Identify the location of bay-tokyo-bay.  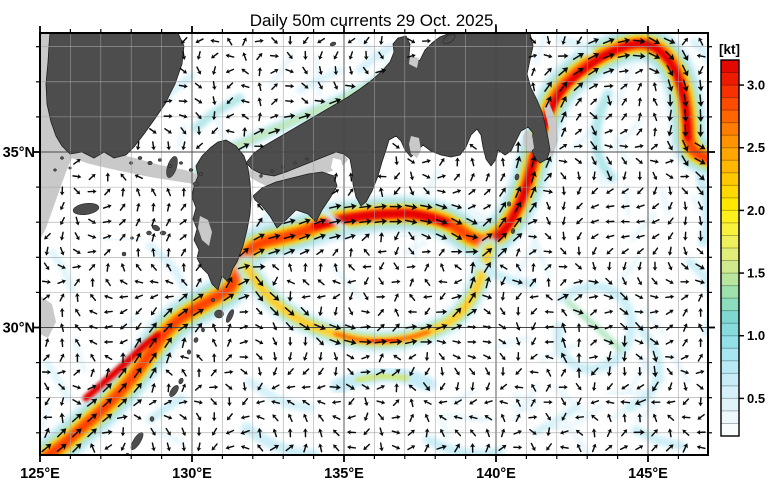
(528, 142).